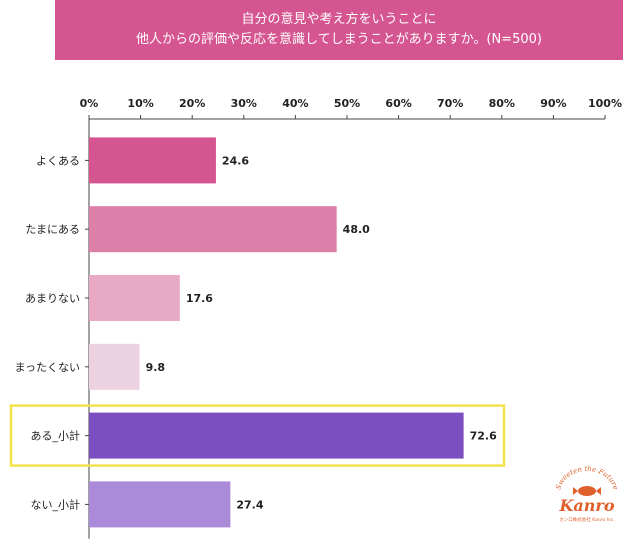 This screenshot has height=547, width=640. Describe the element at coordinates (244, 103) in the screenshot. I see `x-tick-label: 30%` at that location.